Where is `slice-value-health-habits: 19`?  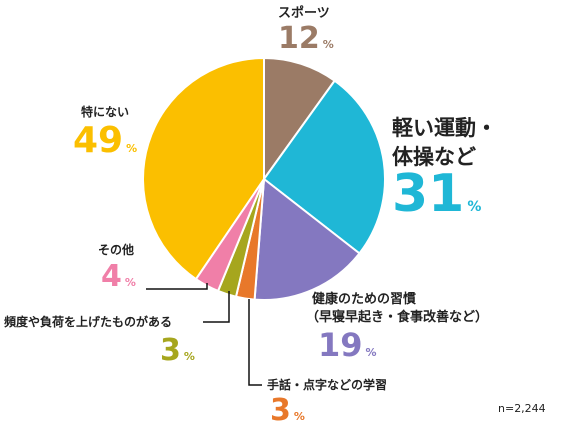 slice-value-health-habits: 19 is located at coordinates (340, 345).